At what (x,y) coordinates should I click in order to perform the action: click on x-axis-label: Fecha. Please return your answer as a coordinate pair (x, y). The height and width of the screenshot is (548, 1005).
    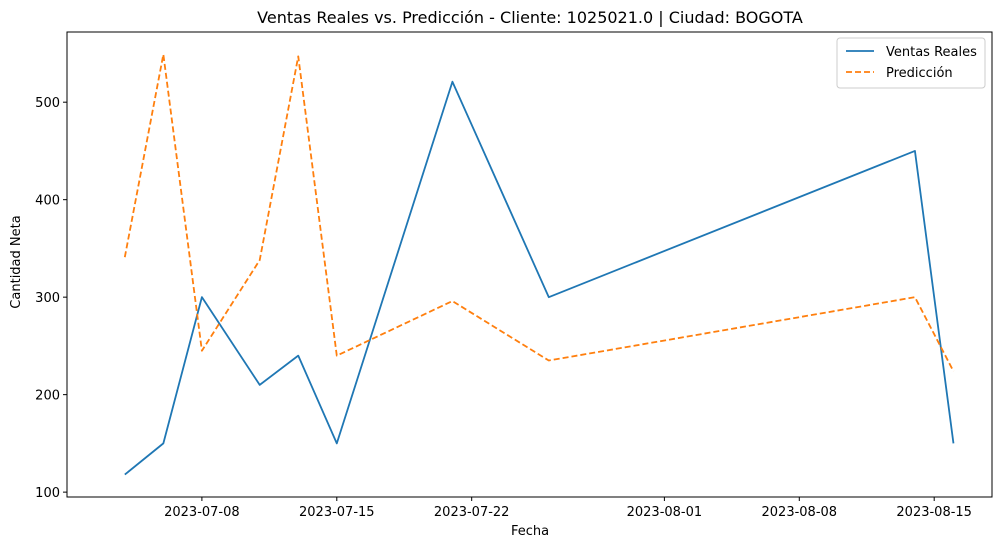
    Looking at the image, I should click on (530, 531).